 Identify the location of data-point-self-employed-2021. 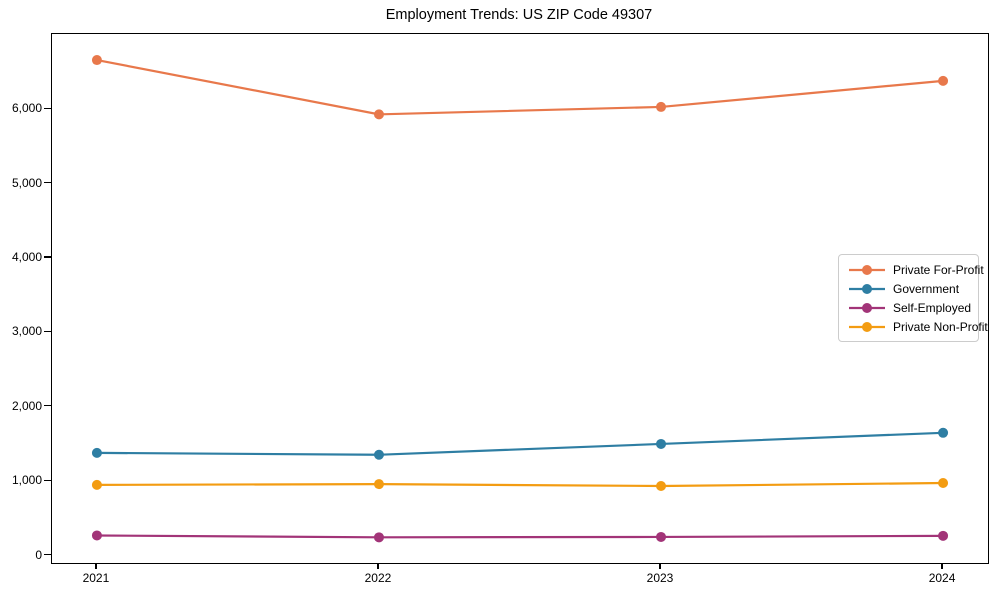
(96, 535).